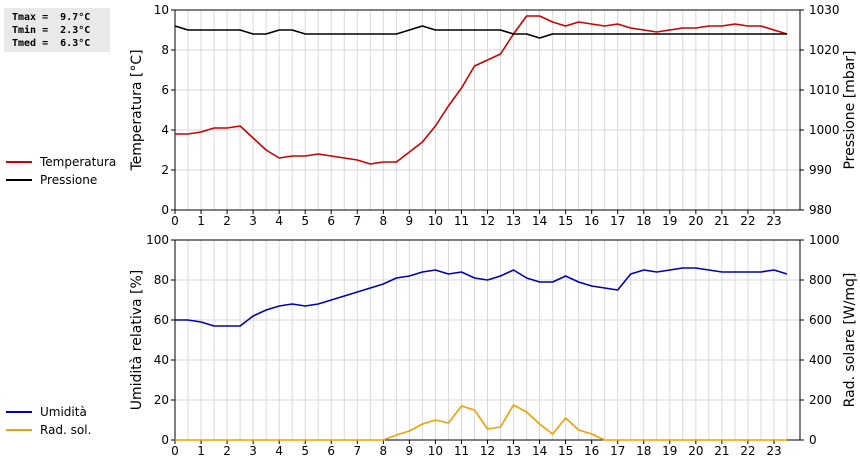  I want to click on y2-tick-label: 980, so click(820, 210).